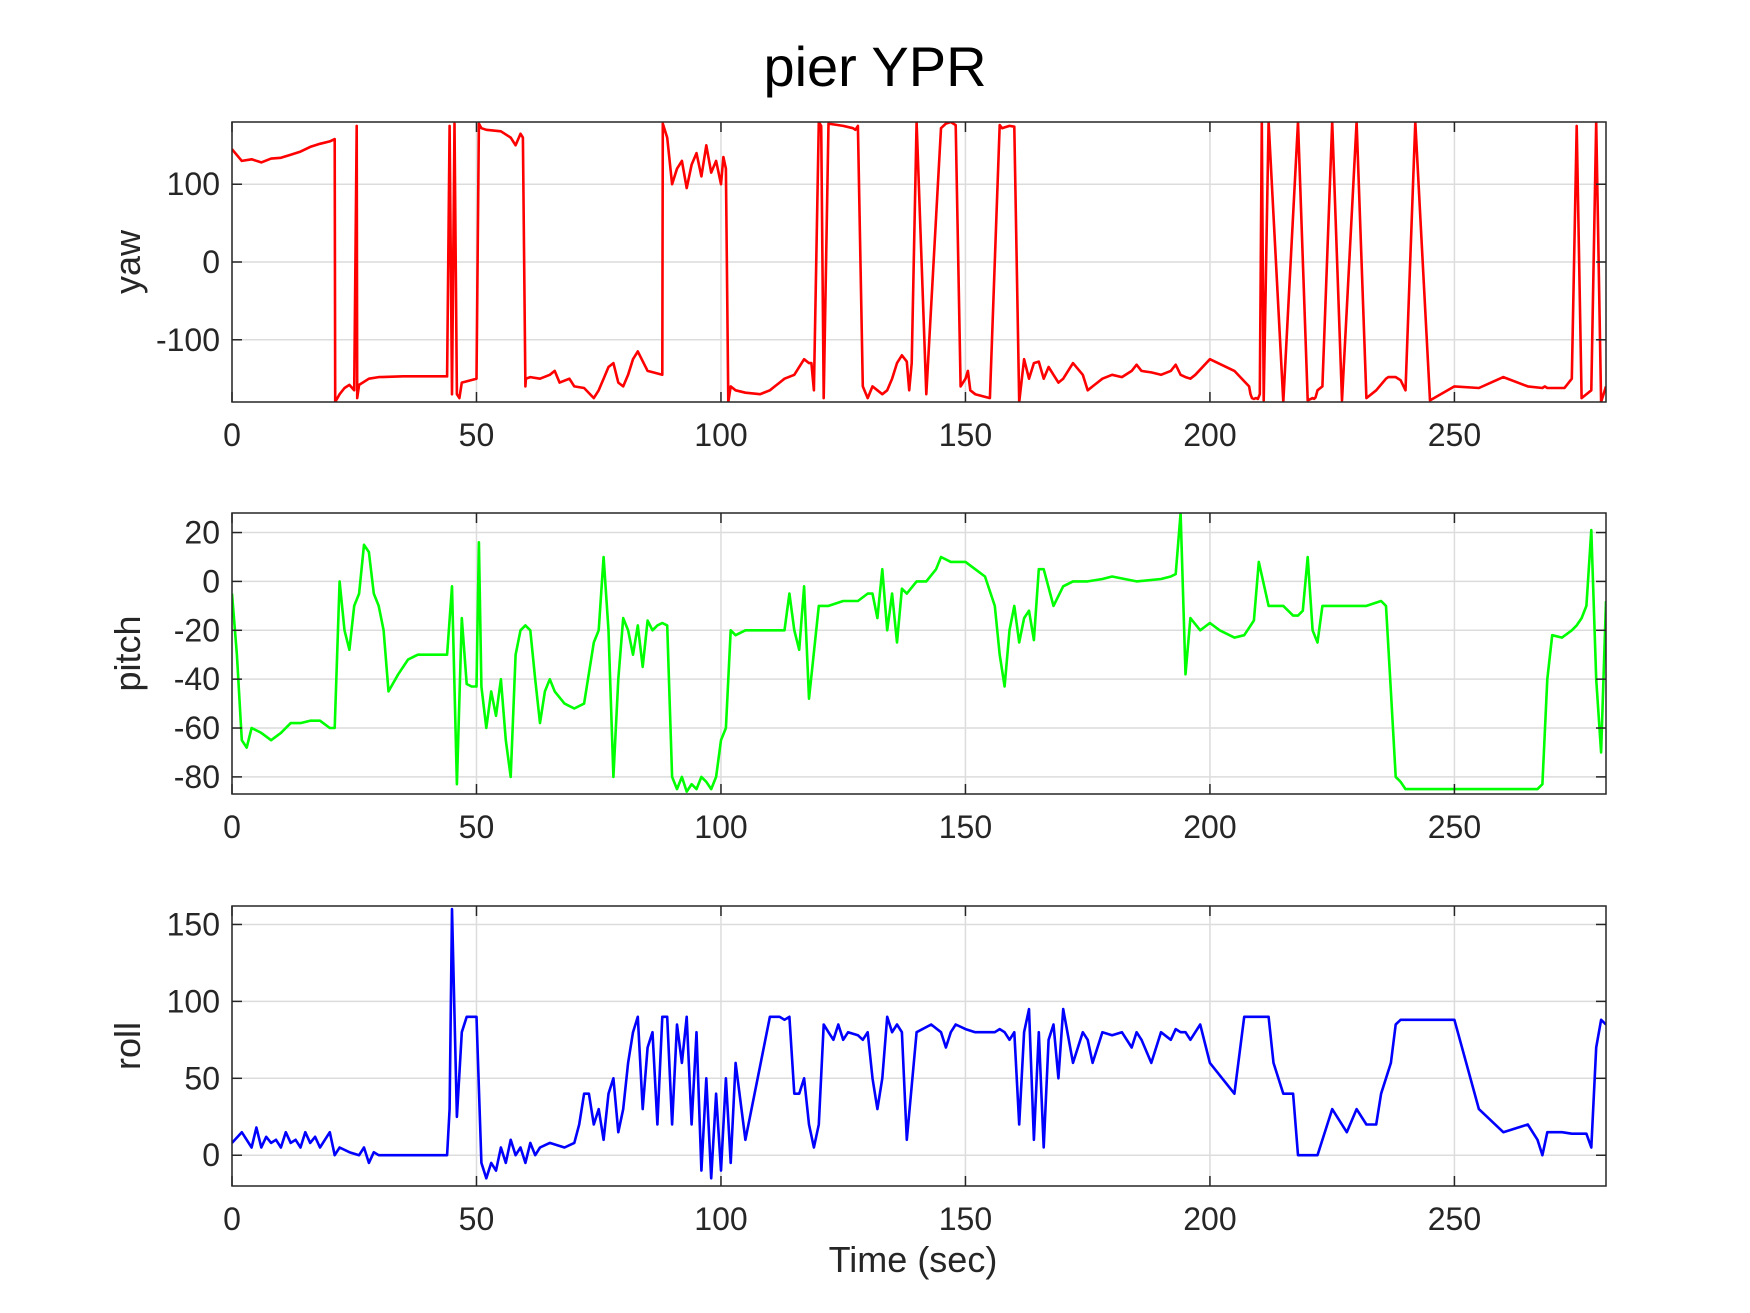 This screenshot has height=1313, width=1750. What do you see at coordinates (1454, 1219) in the screenshot?
I see `roll-xtick-label-5: 250` at bounding box center [1454, 1219].